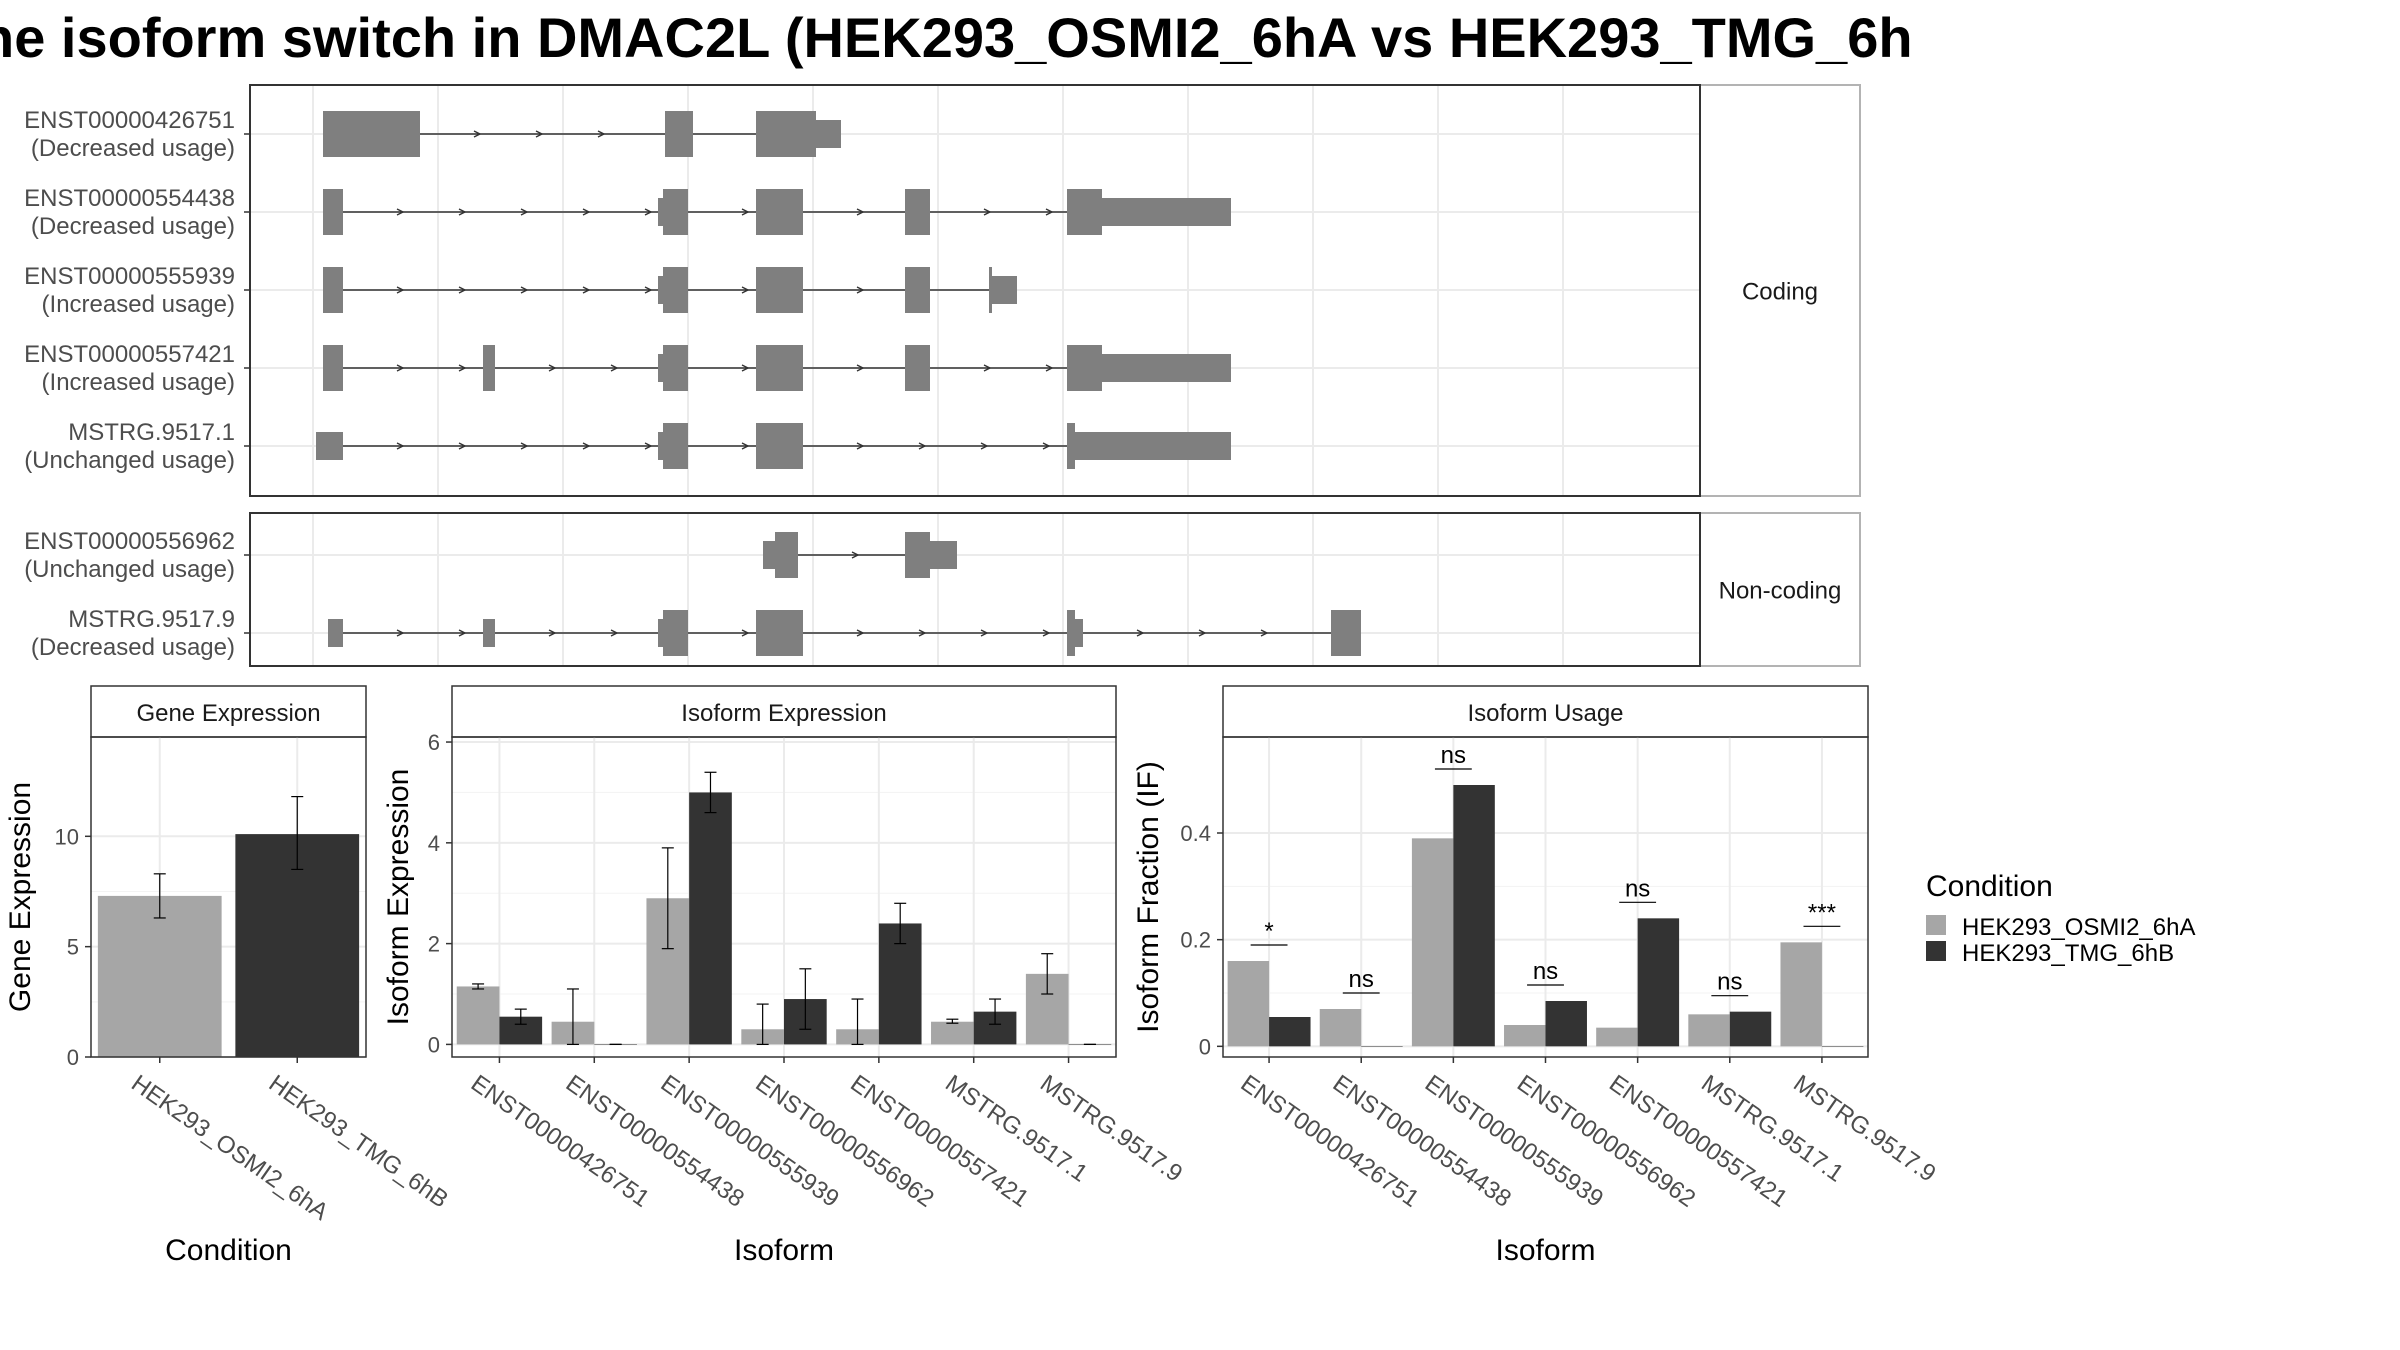 This screenshot has width=2400, height=1350. Describe the element at coordinates (133, 148) in the screenshot. I see `transcript-usage: (Decreased usage)` at that location.